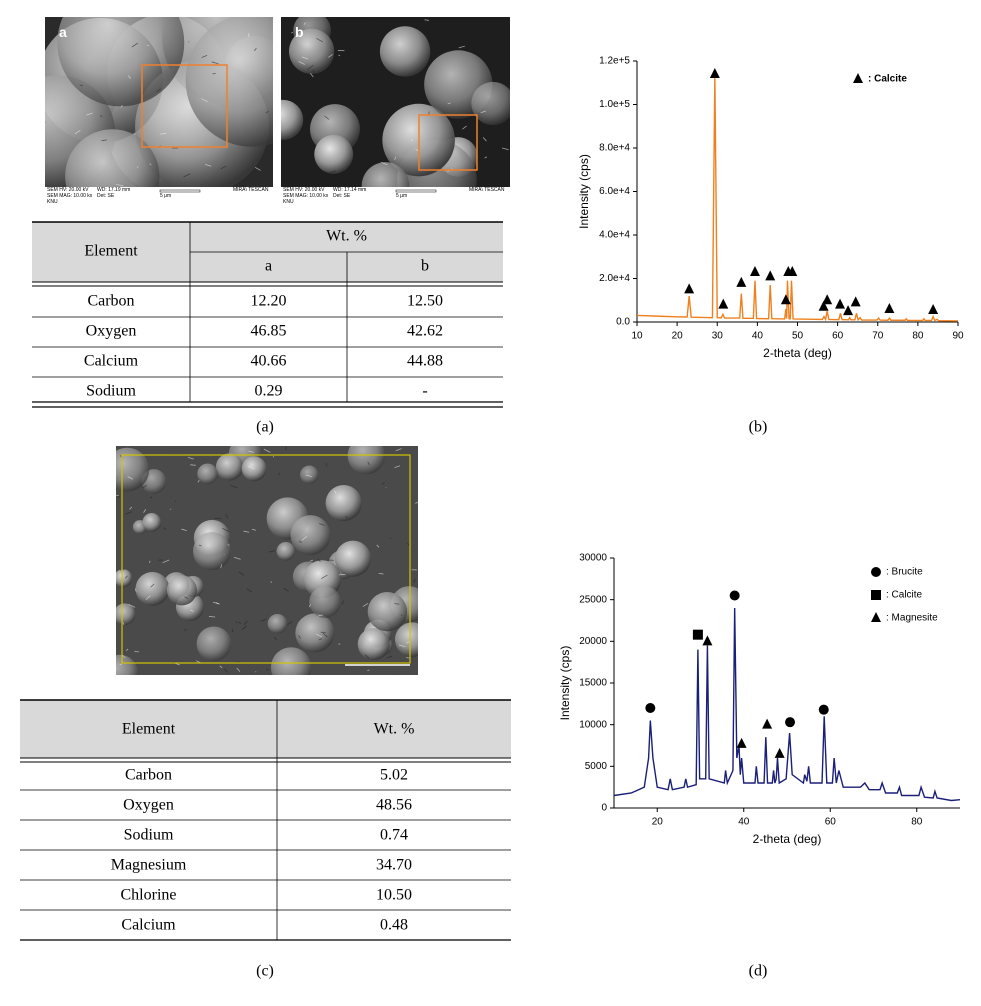  Describe the element at coordinates (831, 822) in the screenshot. I see `x-tick-label: 60` at that location.